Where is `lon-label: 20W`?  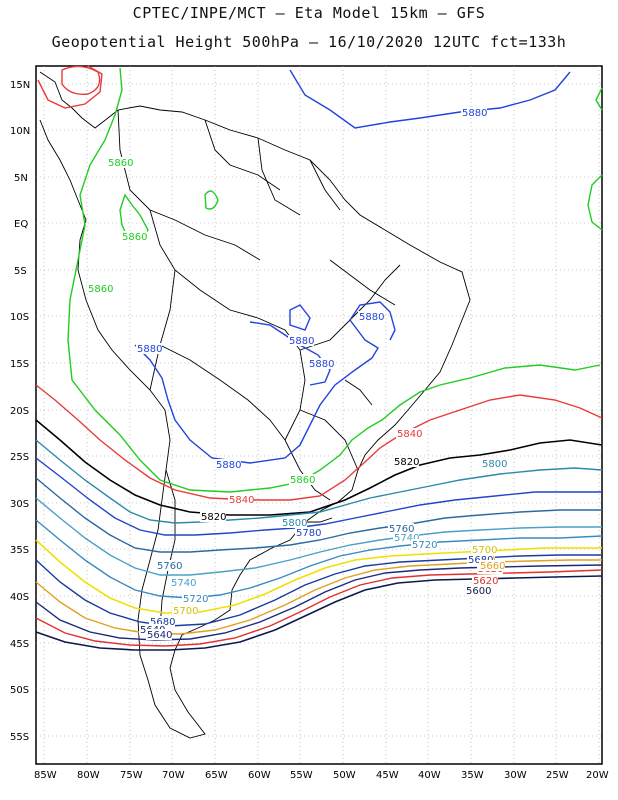
lon-label: 20W is located at coordinates (597, 775).